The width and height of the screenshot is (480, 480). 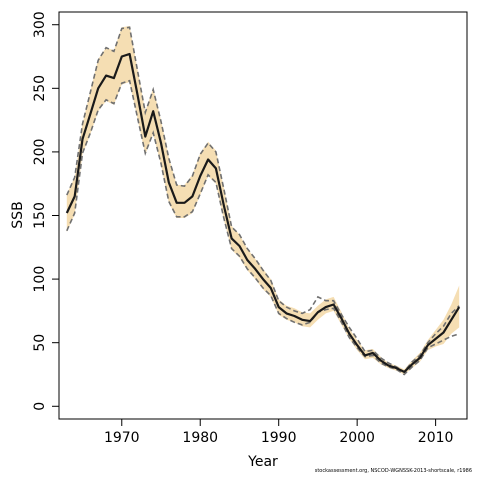 What do you see at coordinates (40, 343) in the screenshot?
I see `y-tick-label-50: 50` at bounding box center [40, 343].